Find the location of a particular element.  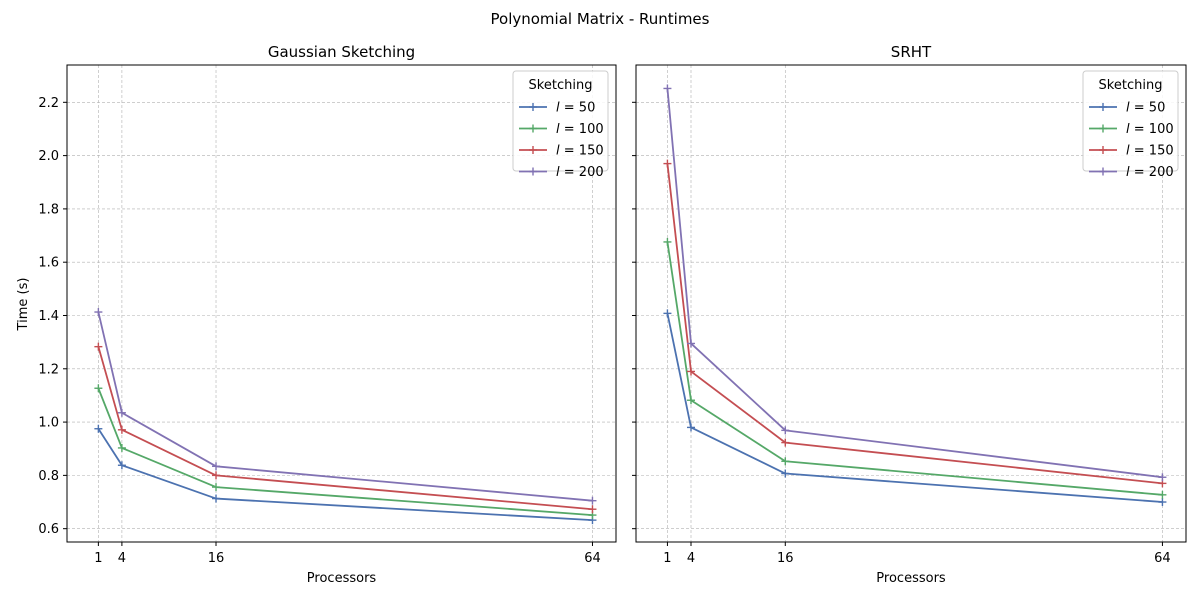

y-tick-label: 1.4 is located at coordinates (48, 316).